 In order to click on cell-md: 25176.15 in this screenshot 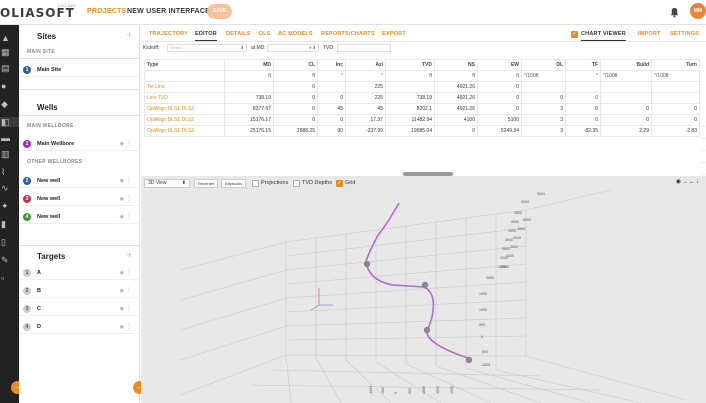, I will do `click(249, 131)`.